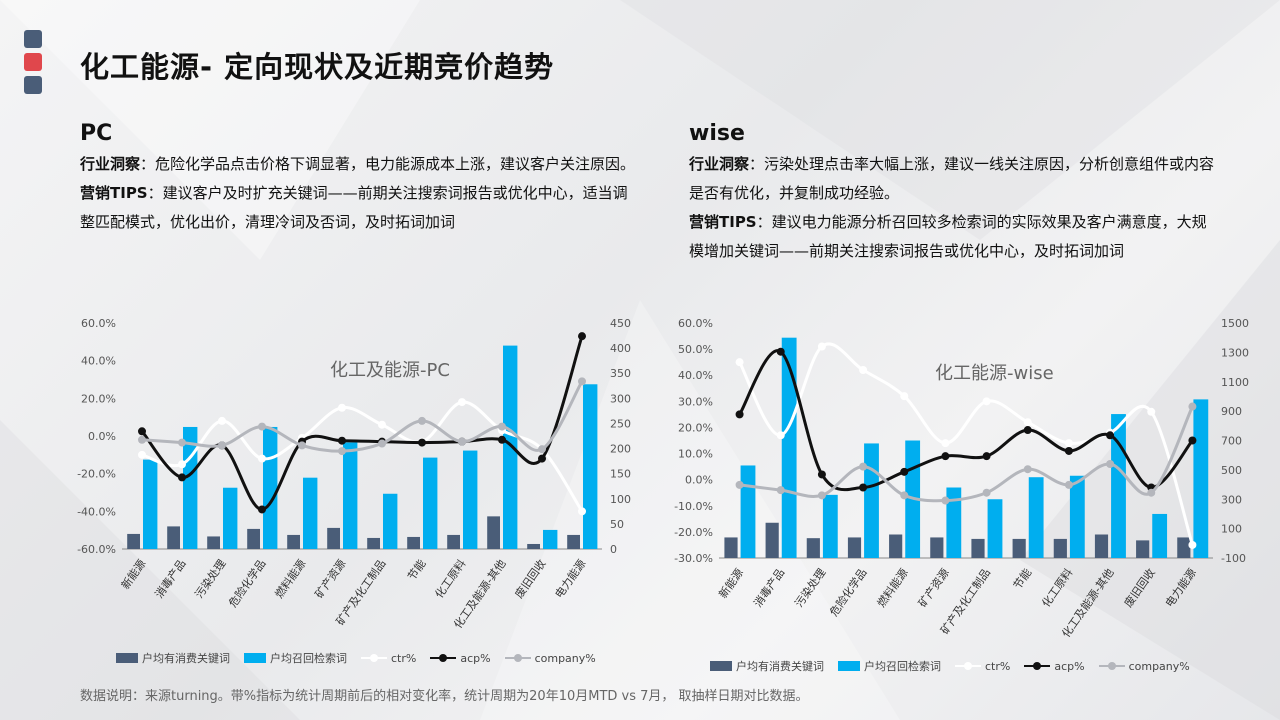 The image size is (1280, 720). Describe the element at coordinates (1231, 411) in the screenshot. I see `y-right-tick-label: 900` at that location.